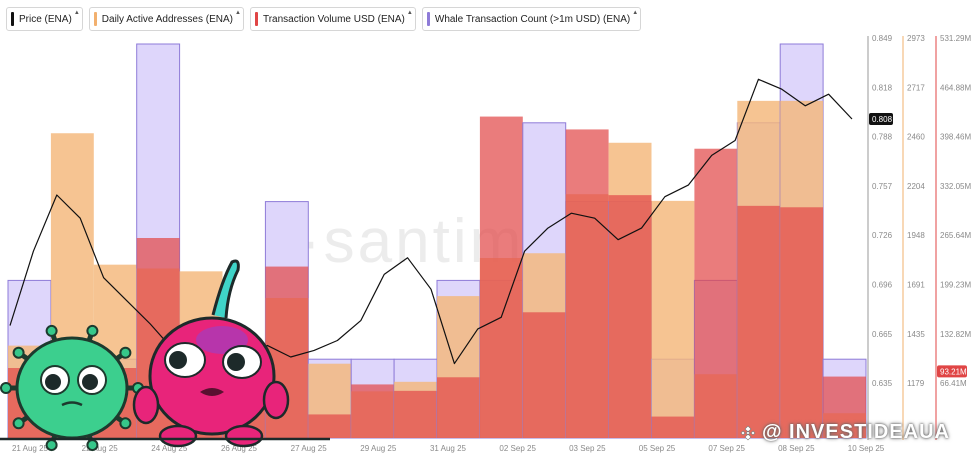  I want to click on price-tick-label: 0.788, so click(882, 137).